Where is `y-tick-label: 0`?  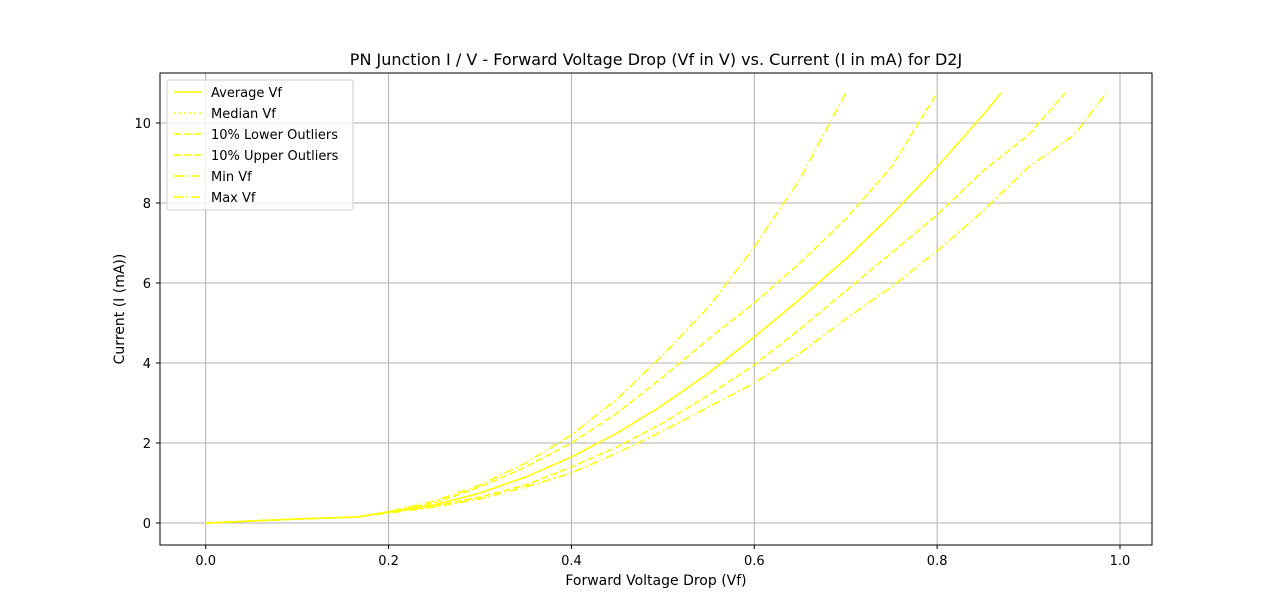
y-tick-label: 0 is located at coordinates (147, 524).